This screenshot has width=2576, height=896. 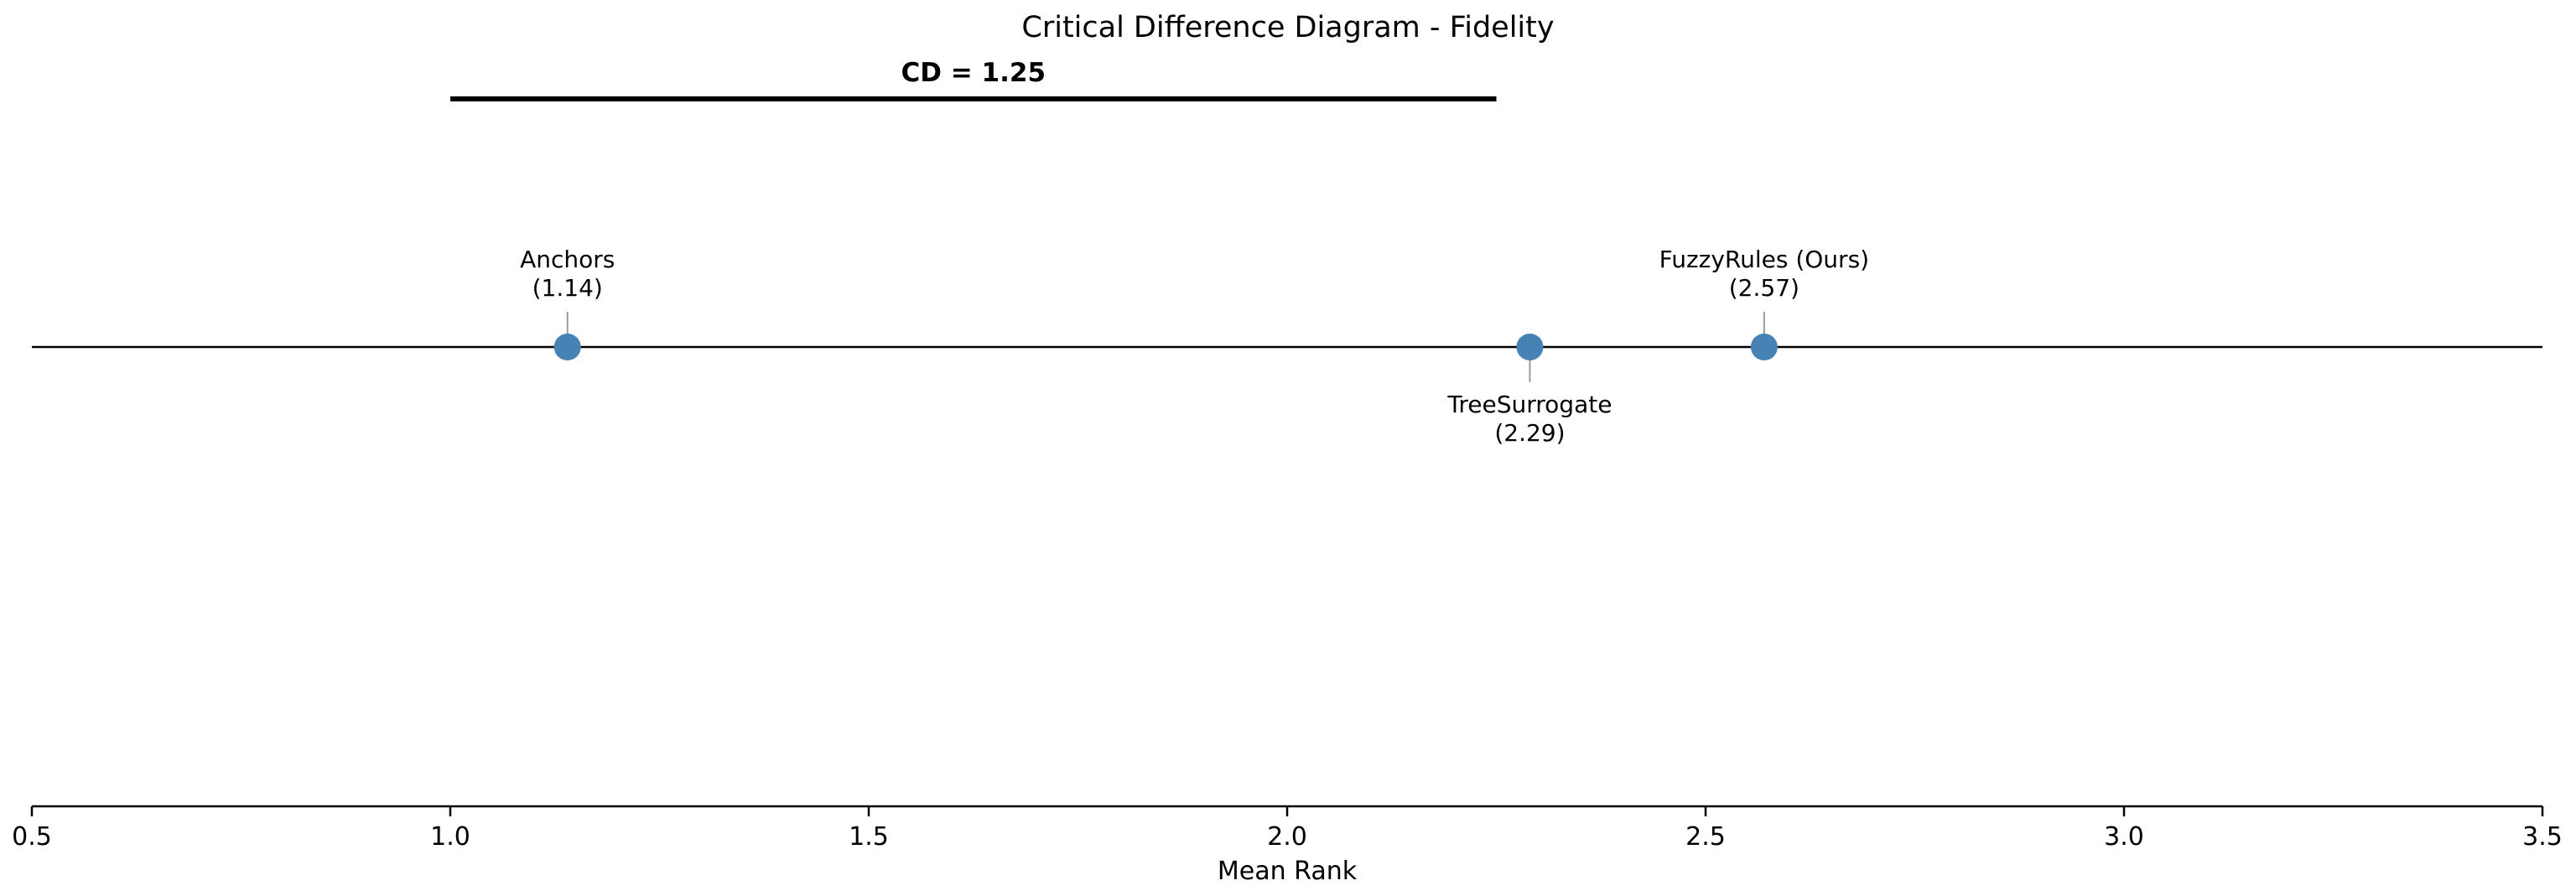 I want to click on x-tick-label: 3.5, so click(x=2542, y=837).